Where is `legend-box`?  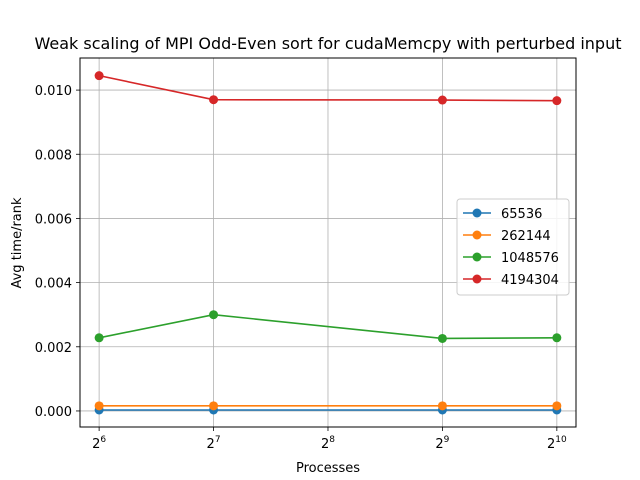 legend-box is located at coordinates (513, 247).